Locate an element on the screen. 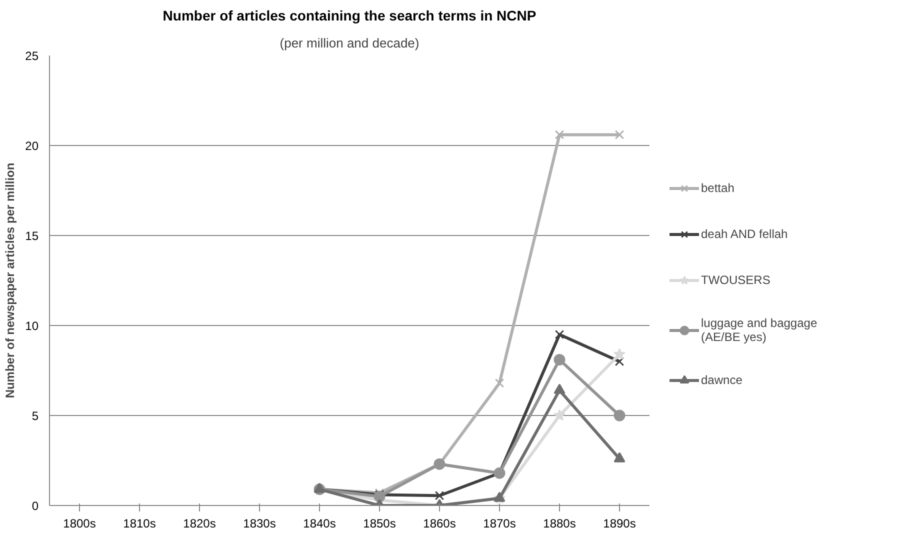 The width and height of the screenshot is (911, 553). y-tick-label: 5 is located at coordinates (35, 416).